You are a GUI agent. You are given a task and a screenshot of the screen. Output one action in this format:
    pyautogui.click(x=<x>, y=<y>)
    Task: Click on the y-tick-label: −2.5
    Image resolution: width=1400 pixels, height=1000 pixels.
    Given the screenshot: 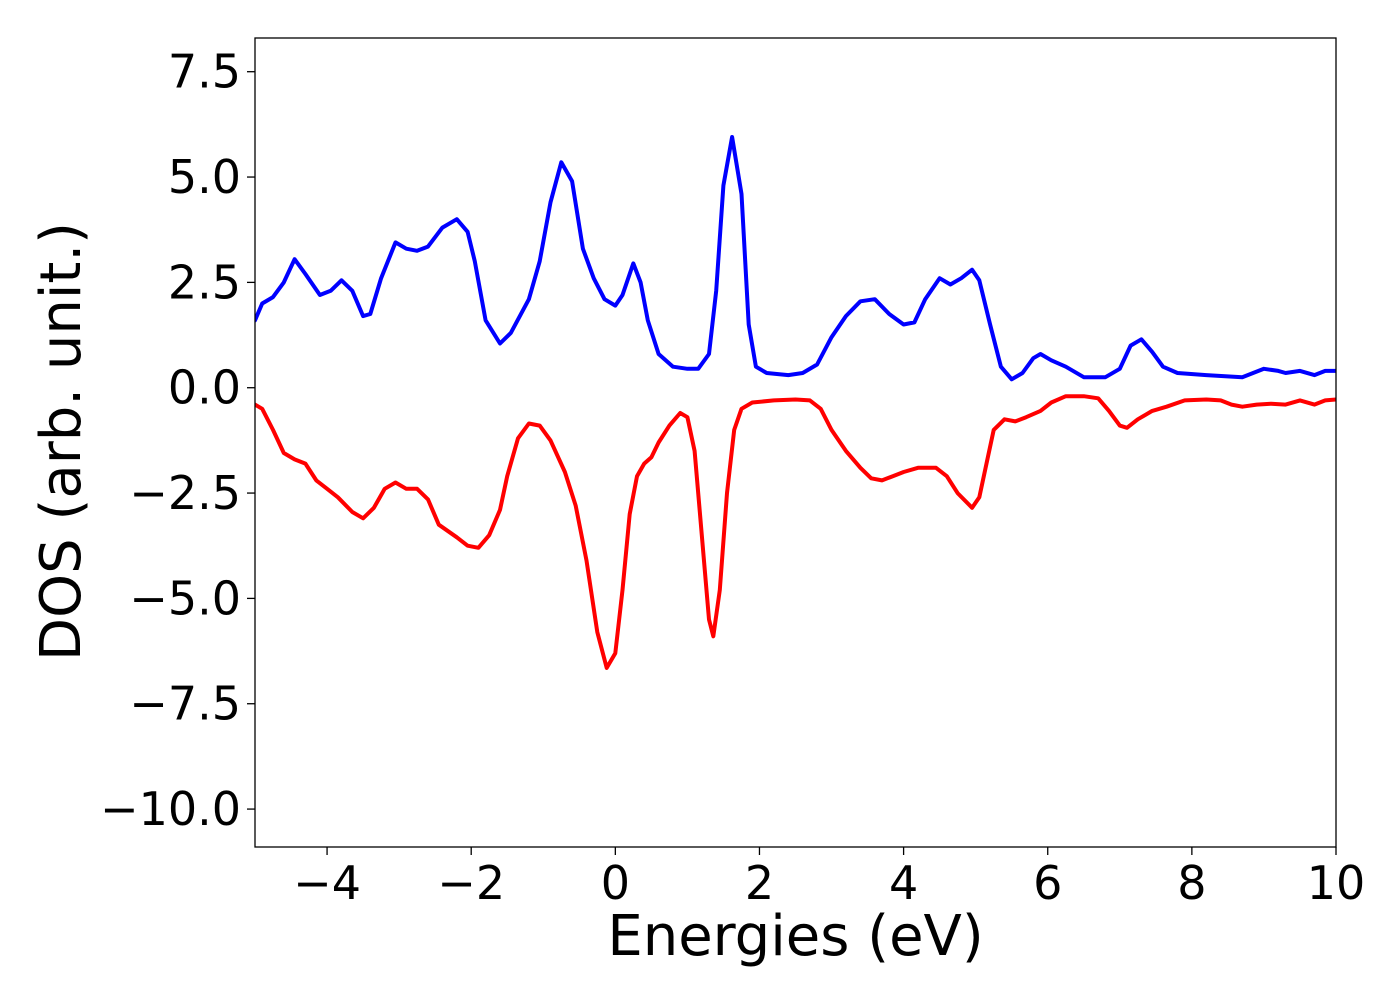 What is the action you would take?
    pyautogui.click(x=185, y=493)
    